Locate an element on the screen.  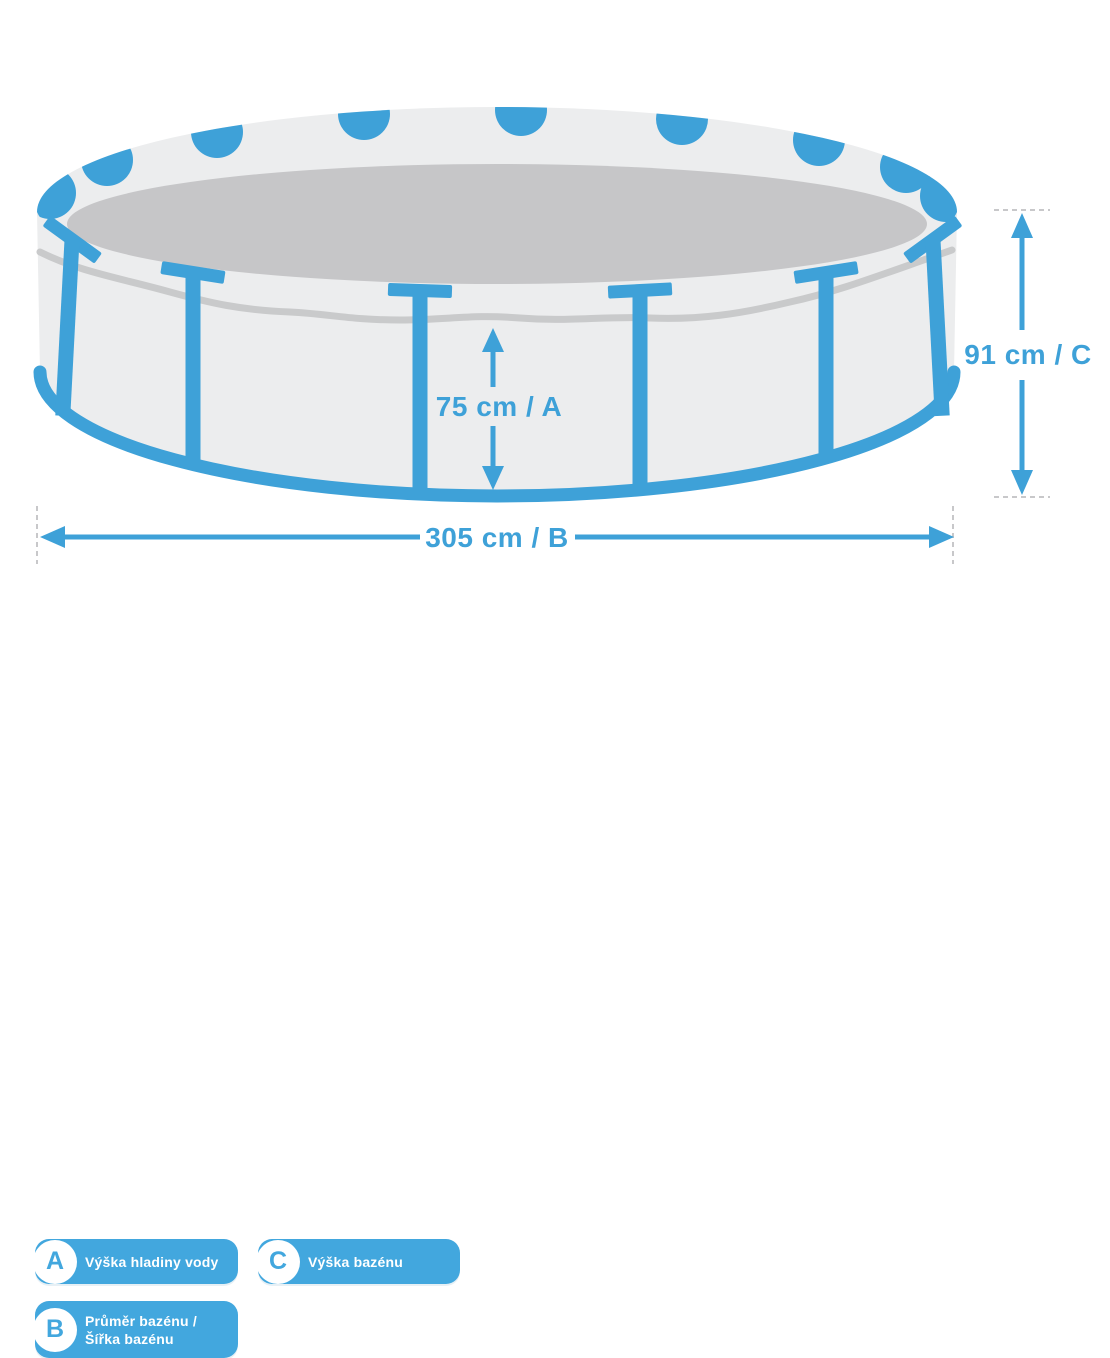
diameter-dimension: 305 cm / B is located at coordinates (497, 537).